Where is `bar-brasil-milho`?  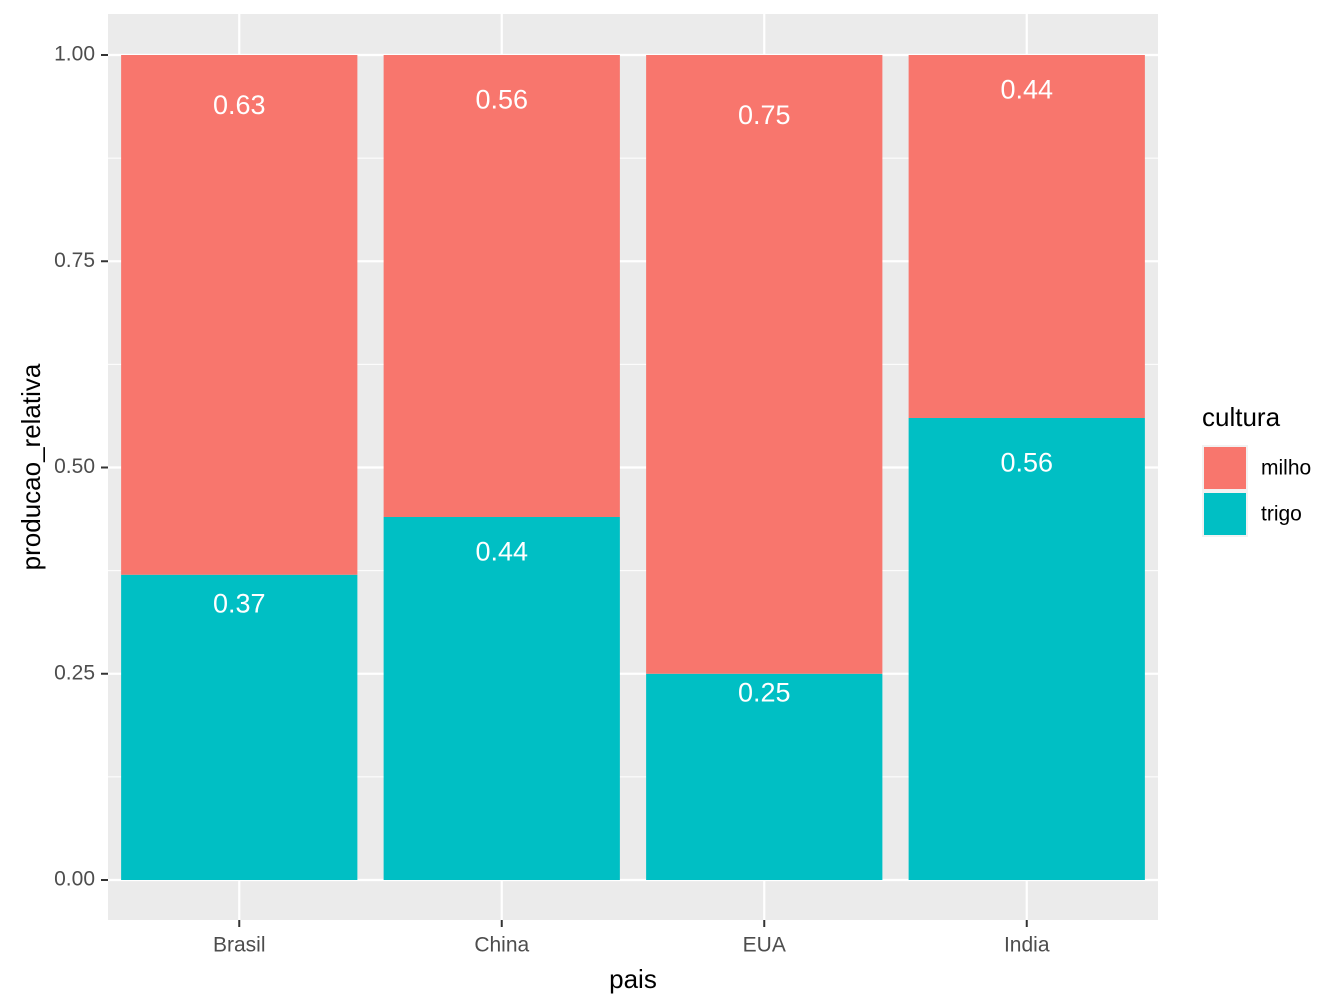
bar-brasil-milho is located at coordinates (239, 315).